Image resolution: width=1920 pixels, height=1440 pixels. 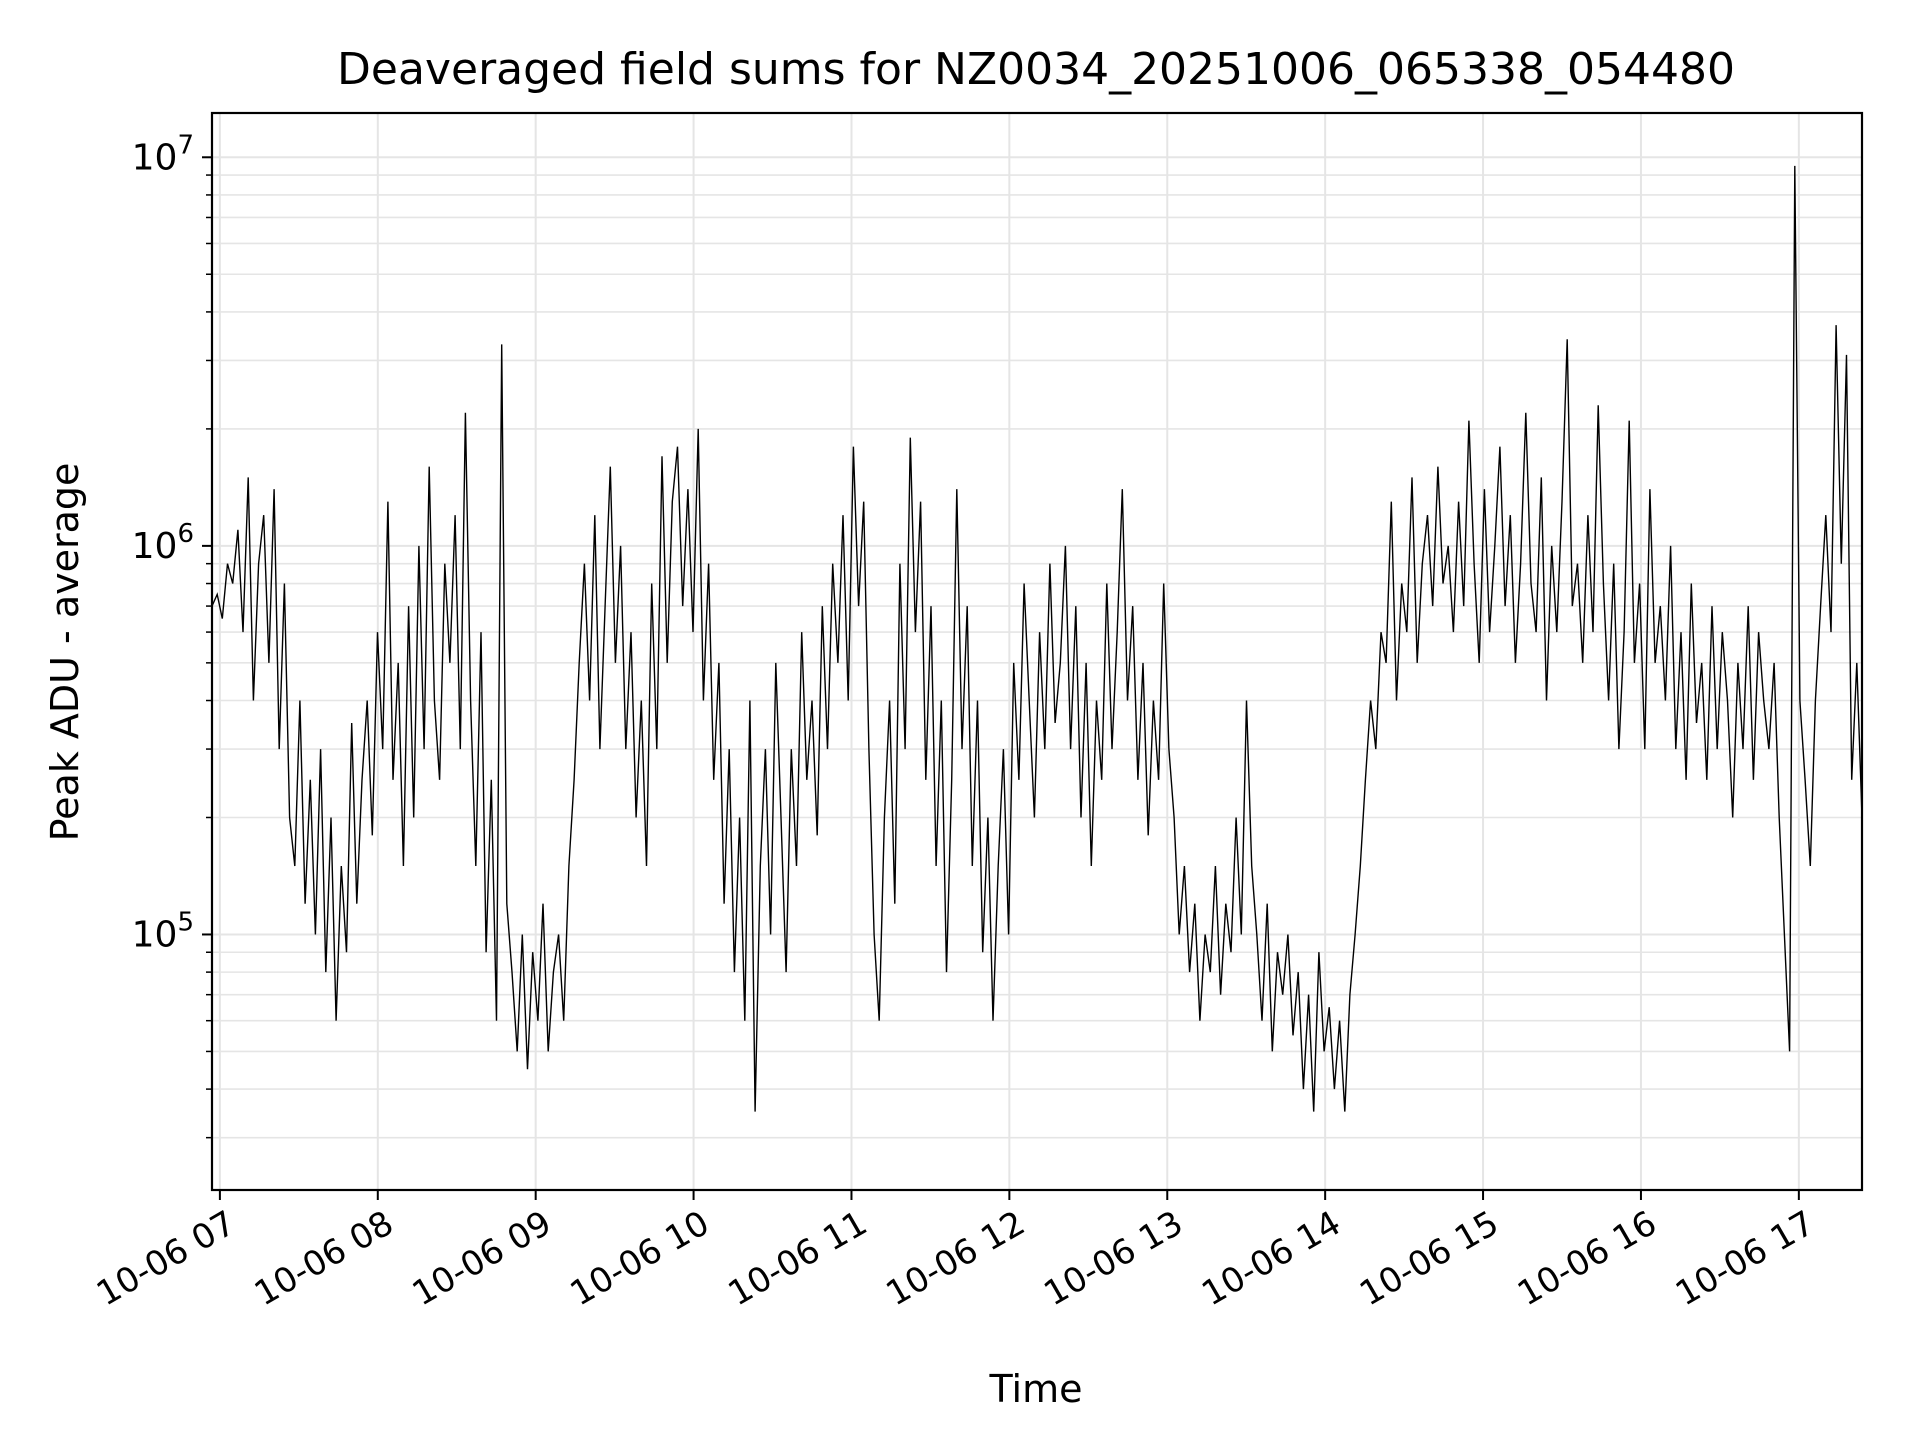 I want to click on y-axis-label: Peak ADU - average, so click(x=65, y=652).